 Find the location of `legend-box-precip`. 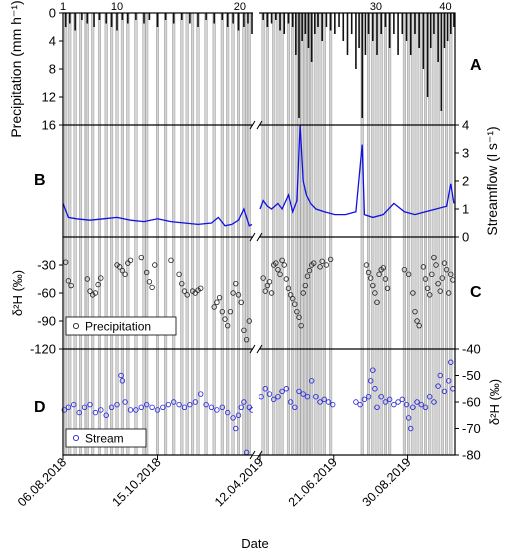

legend-box-precip is located at coordinates (121, 326).